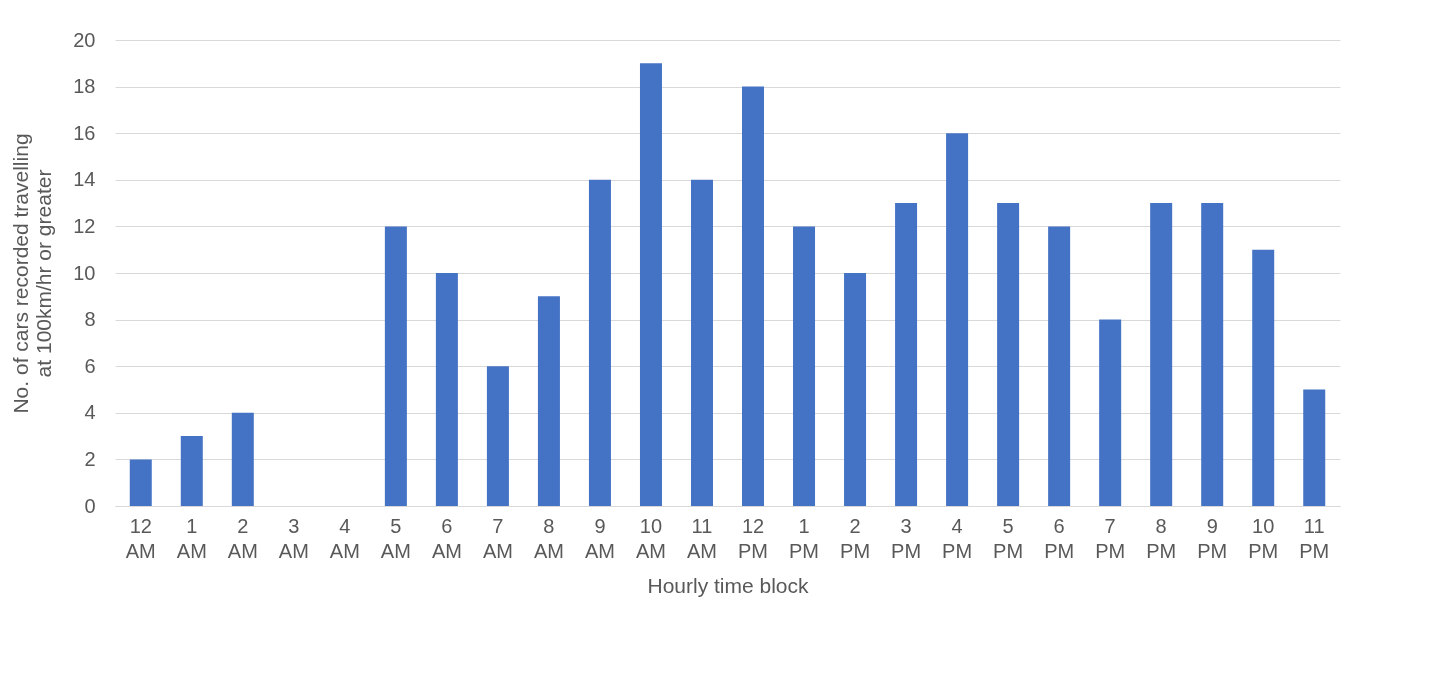  What do you see at coordinates (90, 505) in the screenshot?
I see `y-tick-label: 0` at bounding box center [90, 505].